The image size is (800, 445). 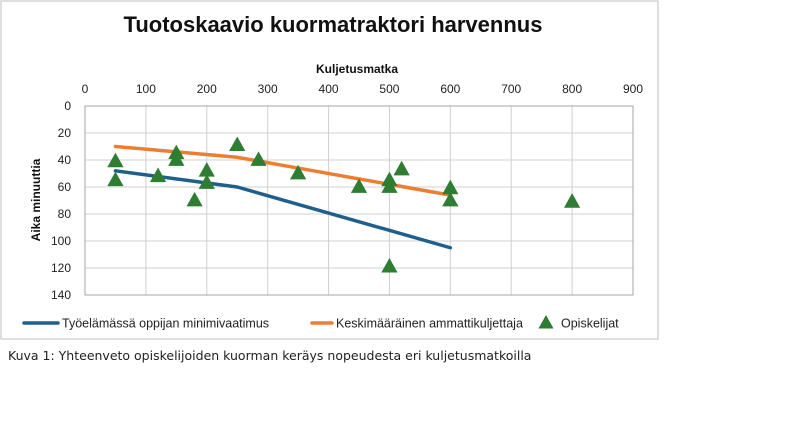 What do you see at coordinates (67, 106) in the screenshot?
I see `y-tick-label: 0` at bounding box center [67, 106].